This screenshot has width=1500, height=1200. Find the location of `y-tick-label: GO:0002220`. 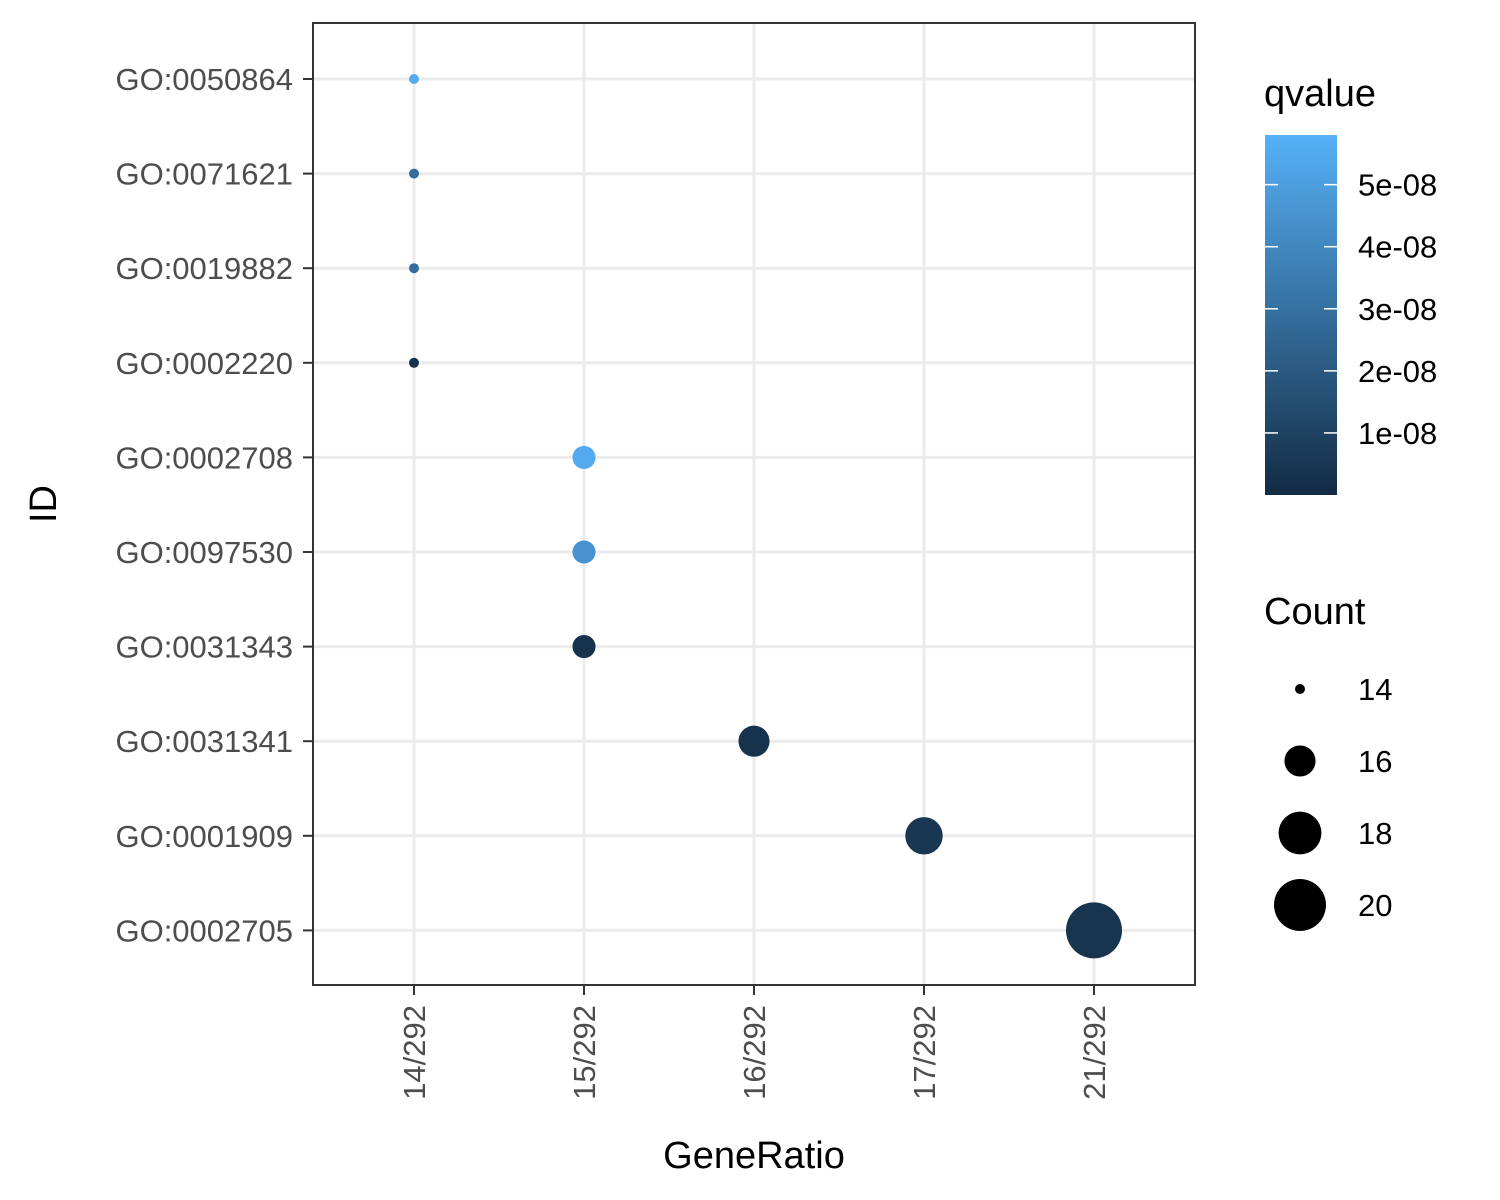

y-tick-label: GO:0002220 is located at coordinates (204, 363).